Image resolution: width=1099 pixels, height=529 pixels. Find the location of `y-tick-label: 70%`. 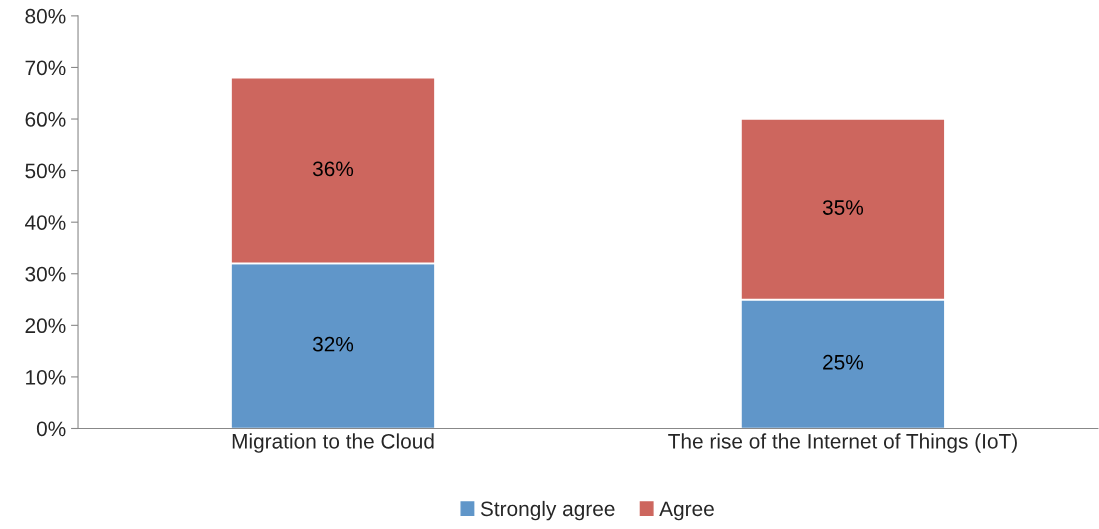

y-tick-label: 70% is located at coordinates (45, 68).